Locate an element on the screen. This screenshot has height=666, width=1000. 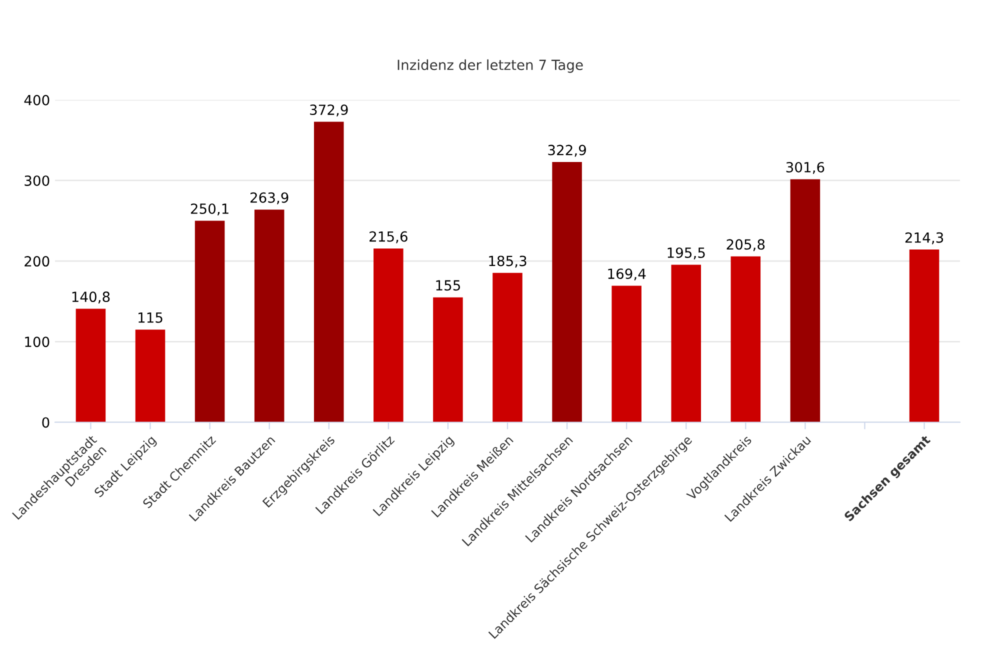
data-label: 215,6 is located at coordinates (389, 237).